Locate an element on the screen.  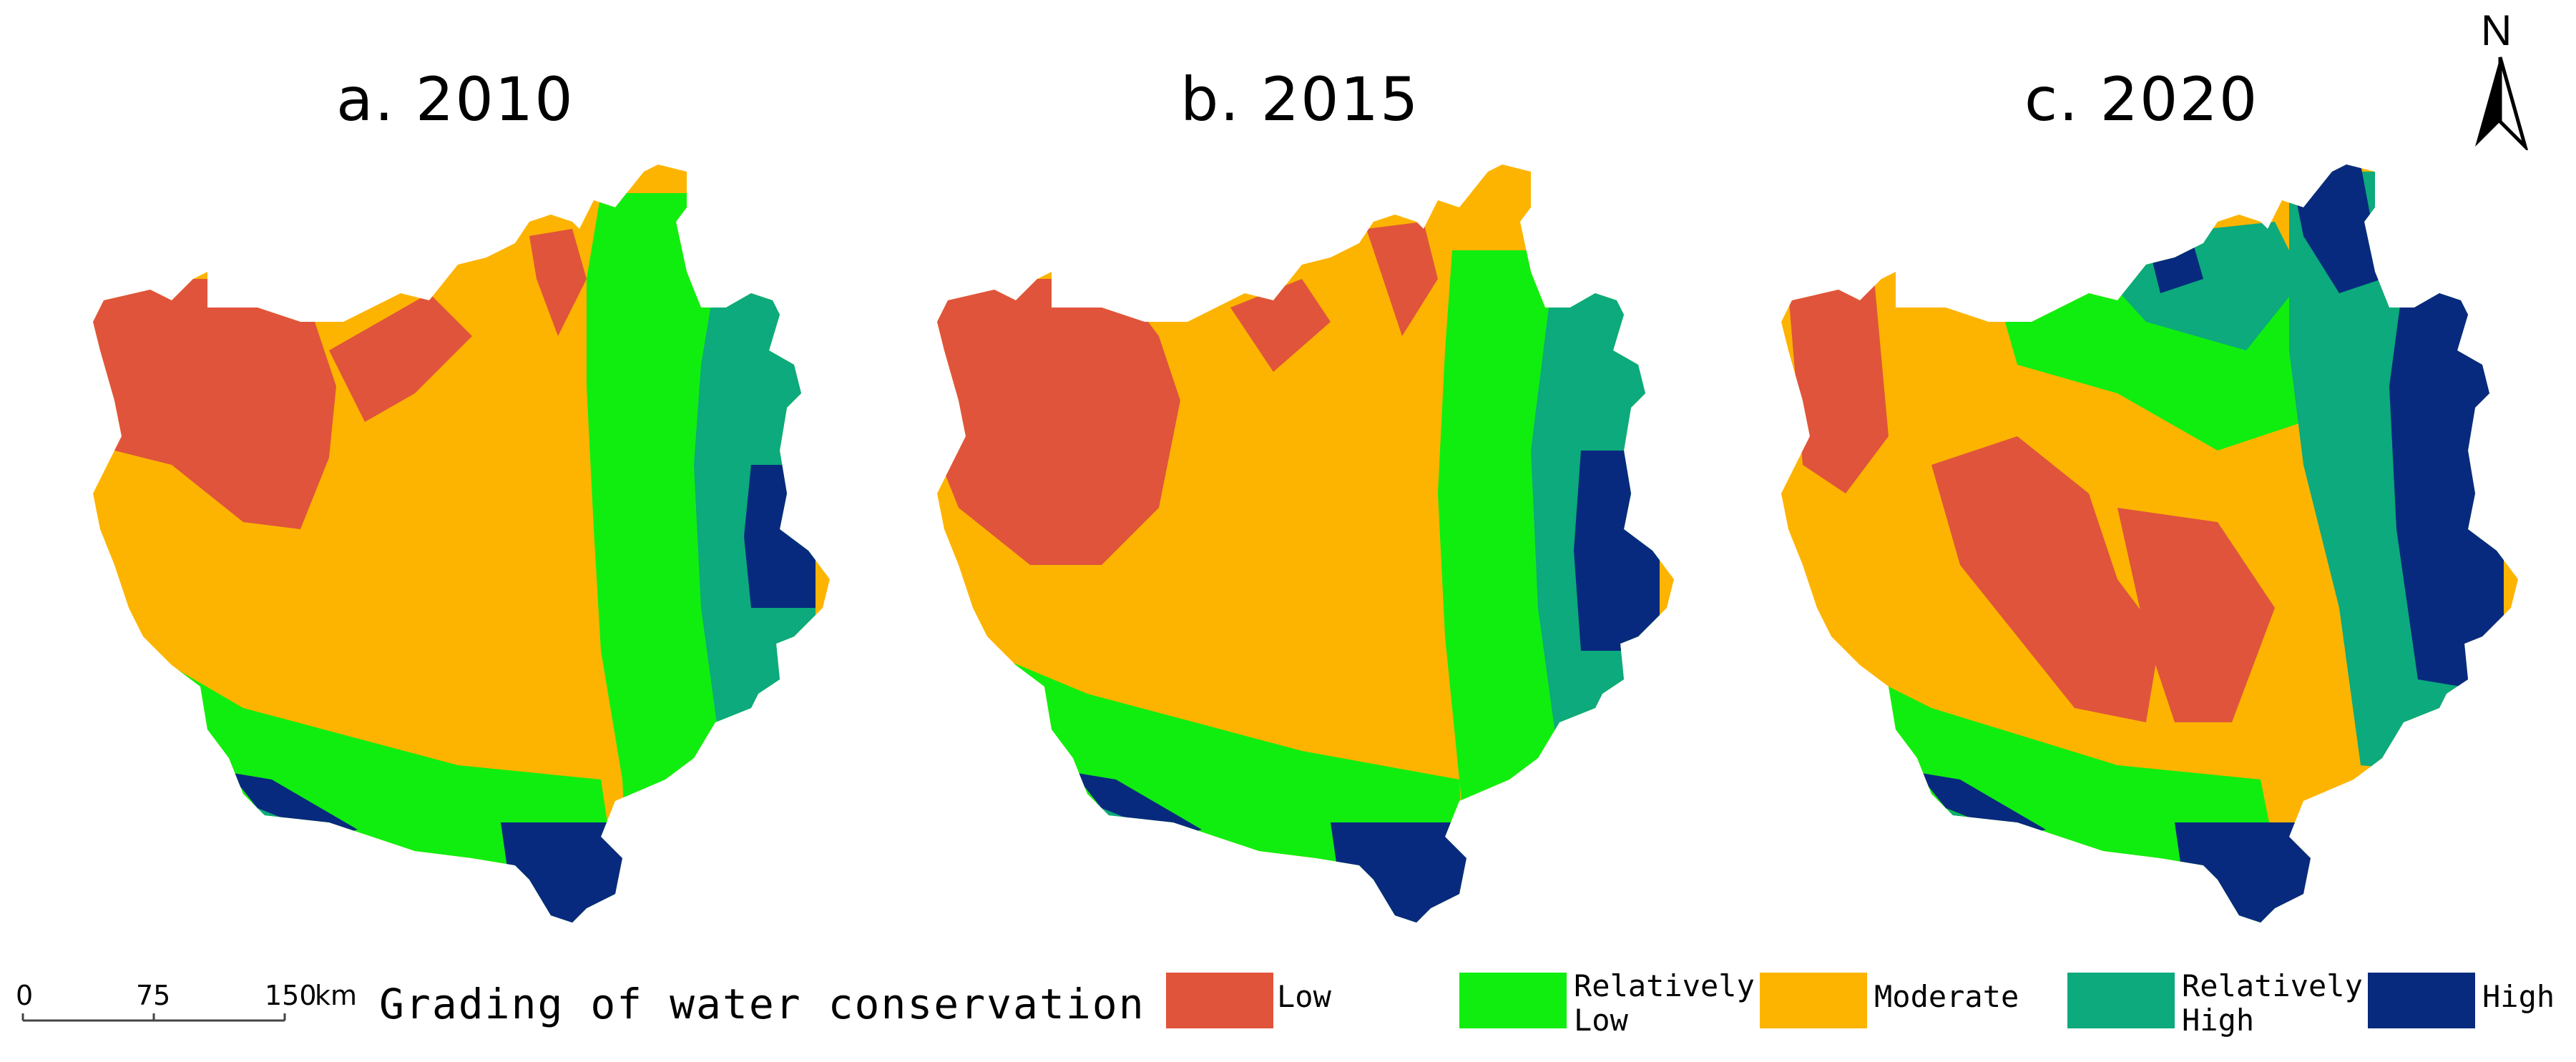
legend-title: Grading of water conservation is located at coordinates (762, 1004).